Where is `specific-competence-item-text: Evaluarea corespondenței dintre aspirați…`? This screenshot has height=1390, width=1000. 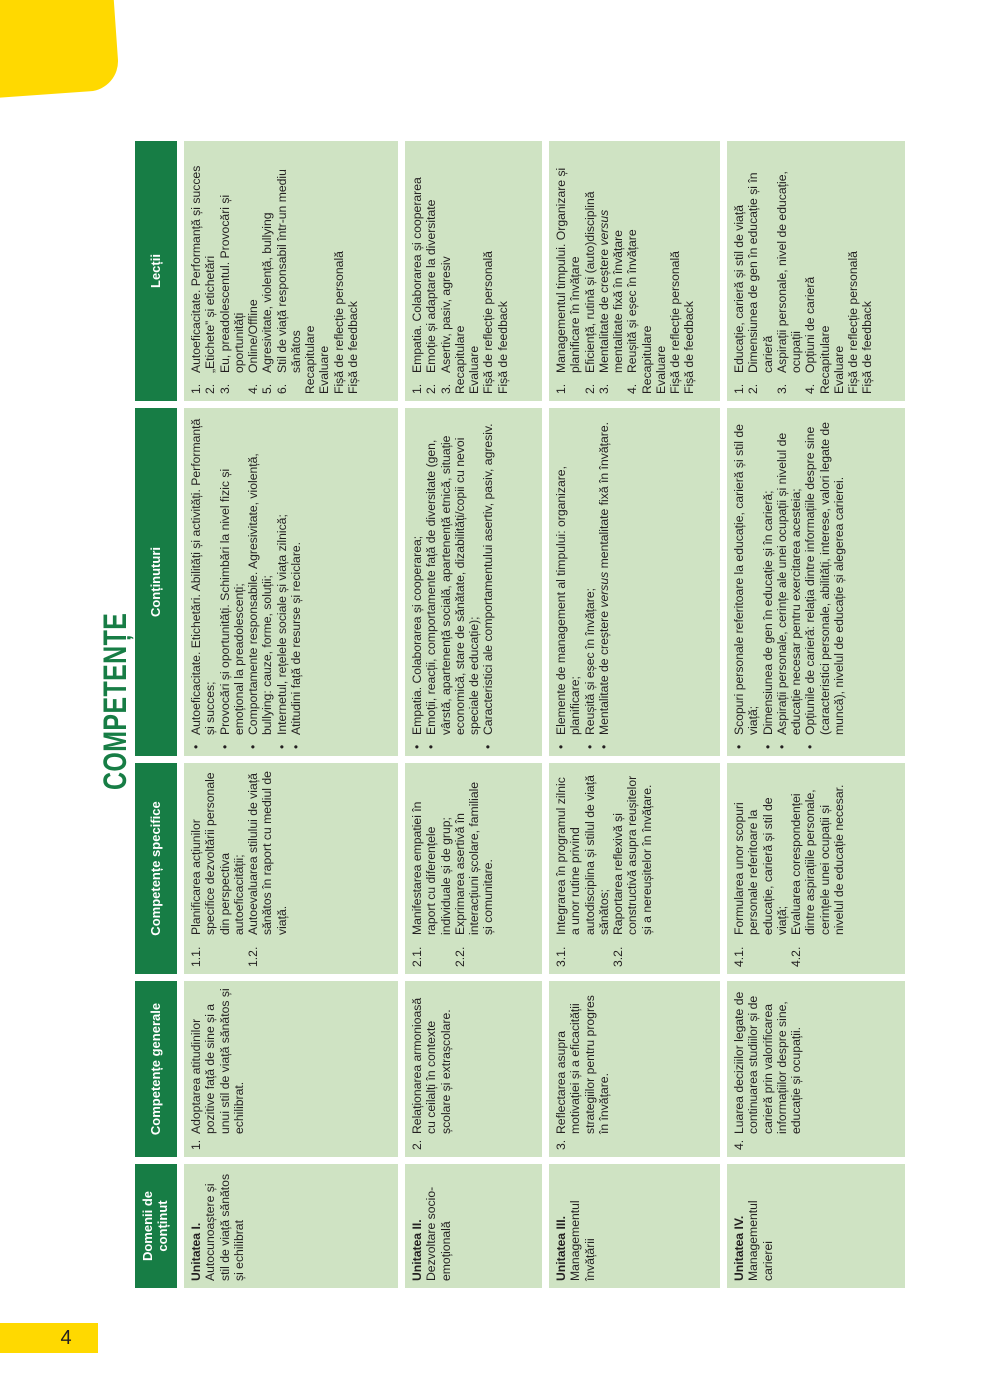
specific-competence-item-text: Evaluarea corespondenței dintre aspirați… is located at coordinates (817, 859).